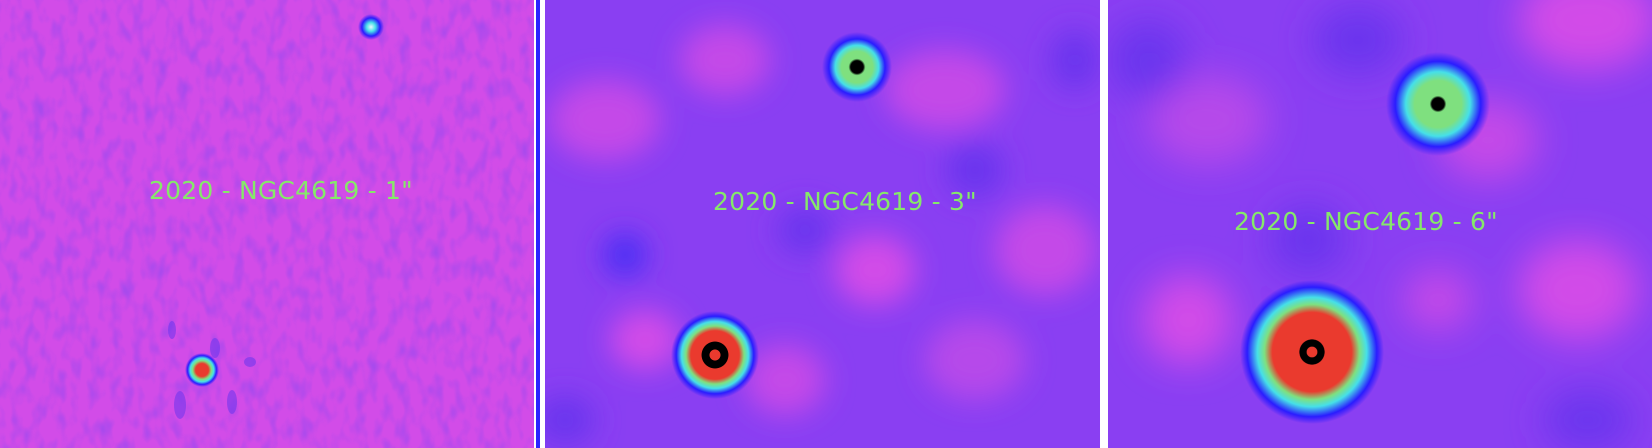  Describe the element at coordinates (1366, 221) in the screenshot. I see `panel-label-6arcsec: 2020 - NGC4619 - 6"` at that location.